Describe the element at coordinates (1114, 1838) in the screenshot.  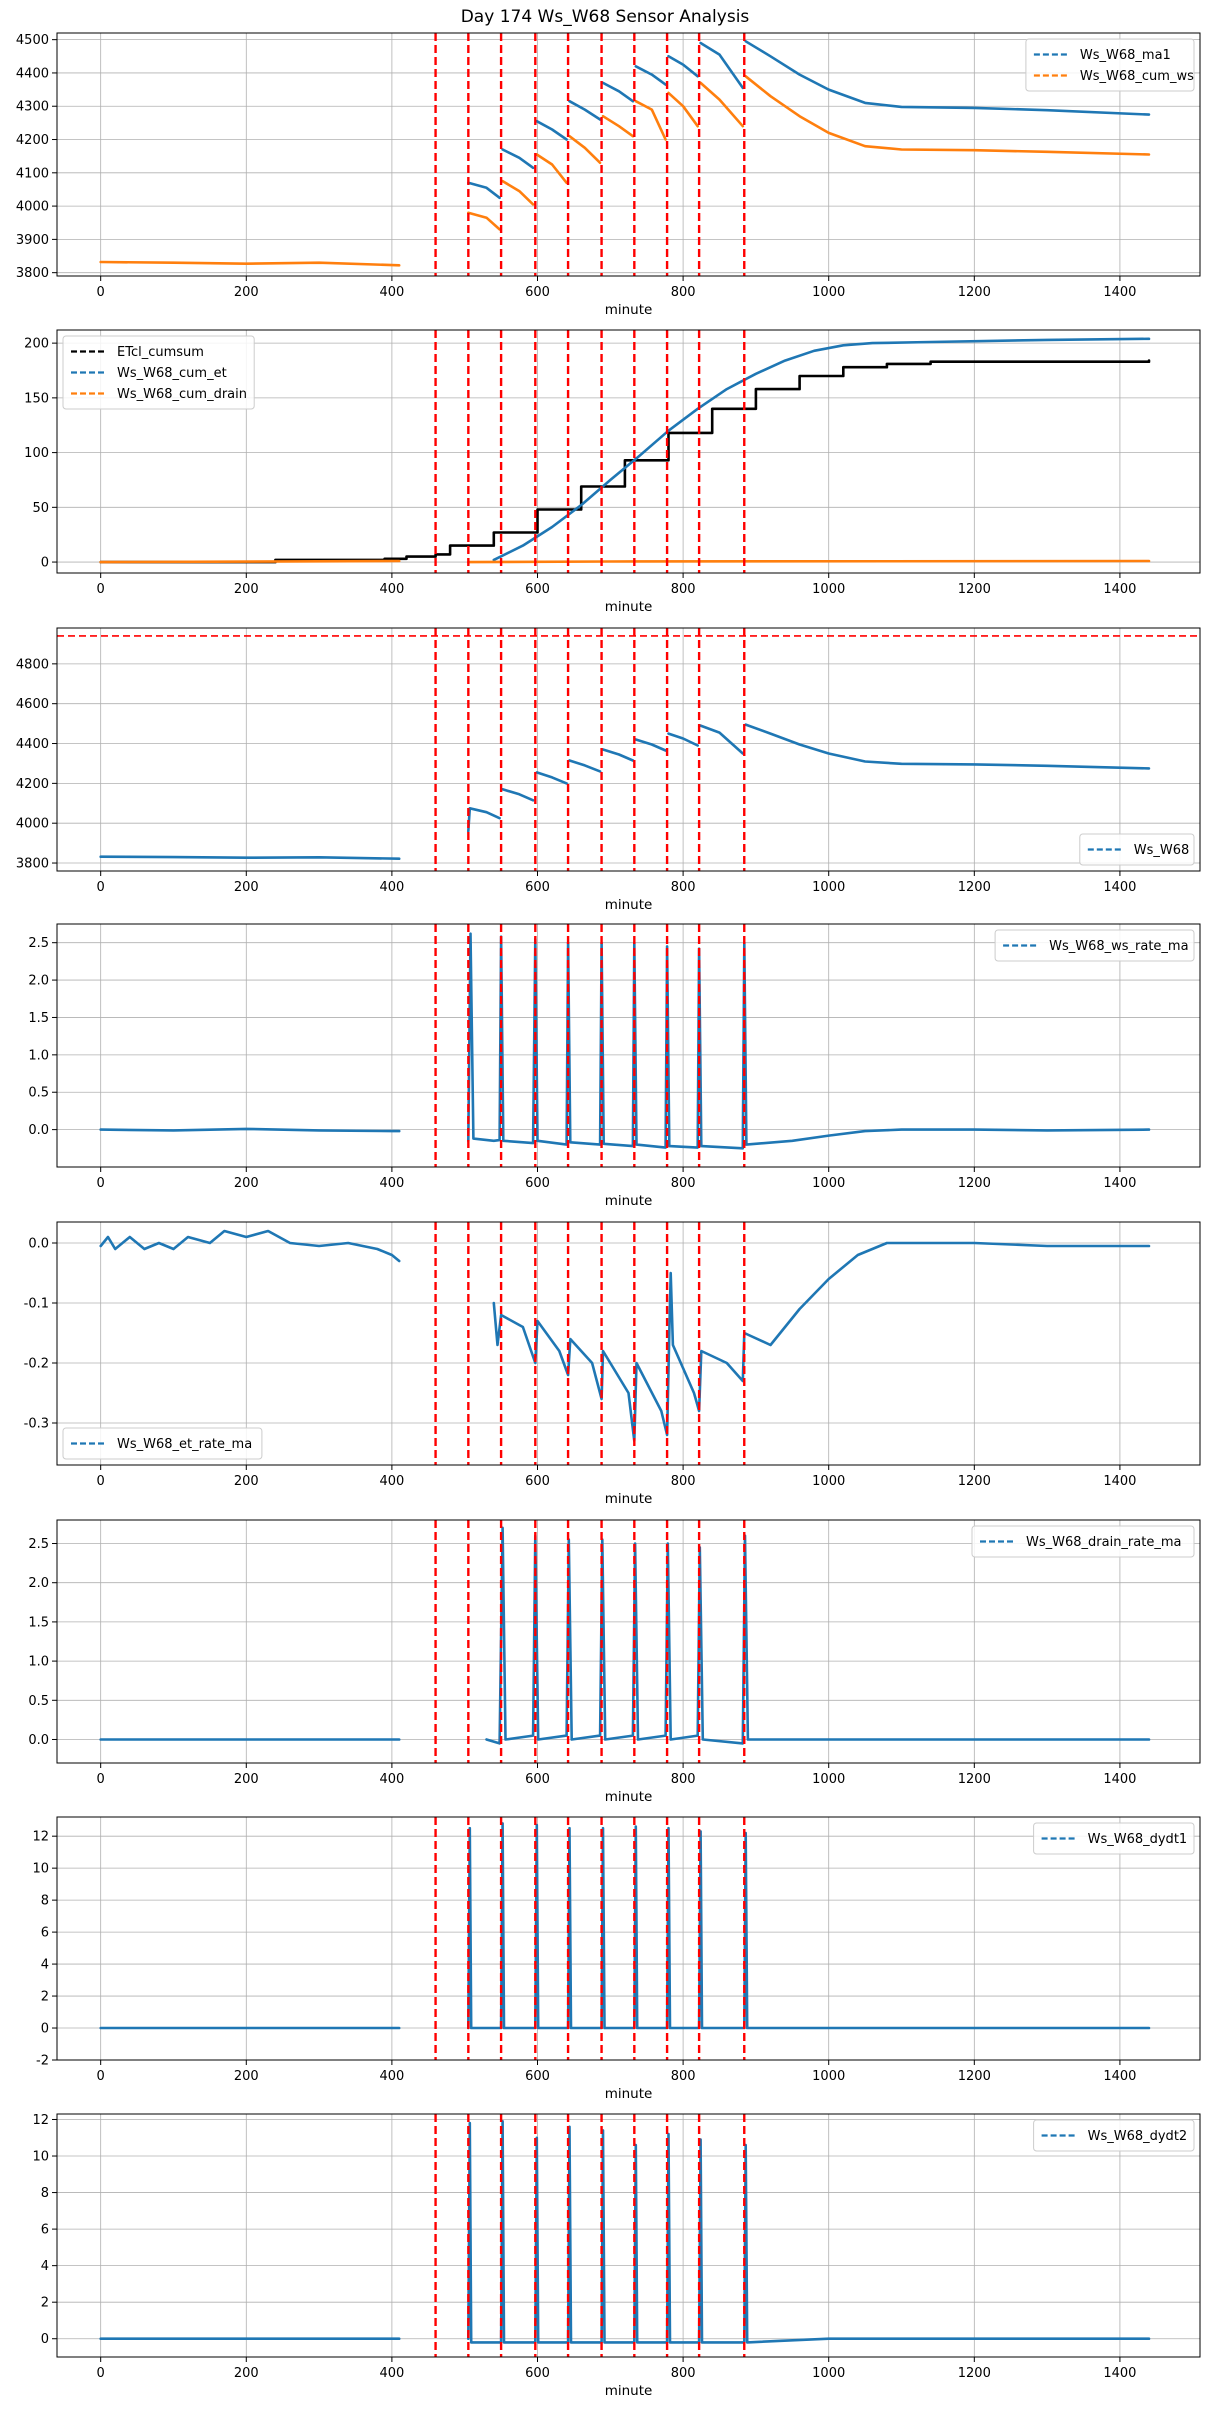
I see `legend: Ws_W68_dydt1` at that location.